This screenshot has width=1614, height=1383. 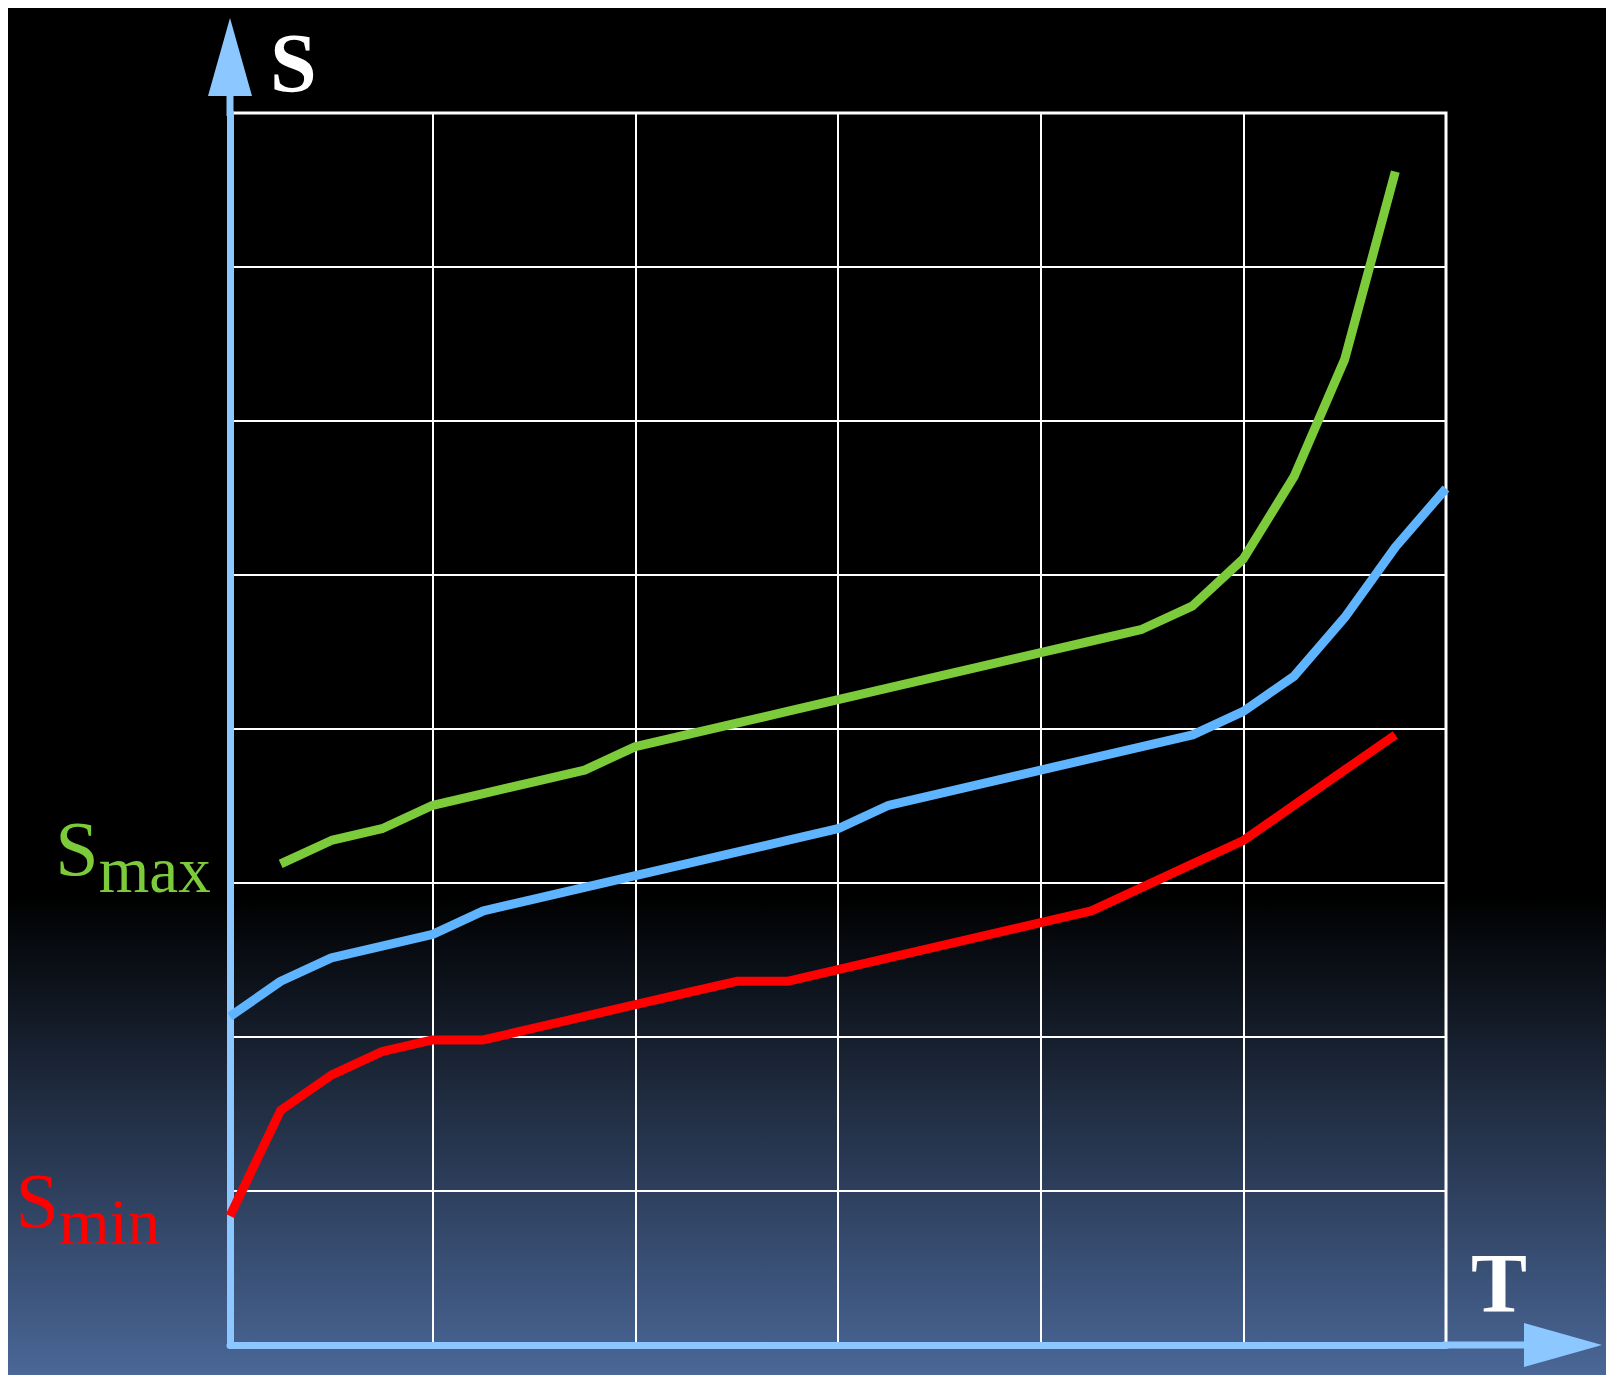 I want to click on series-label: S$_{min}$, so click(x=87, y=1207).